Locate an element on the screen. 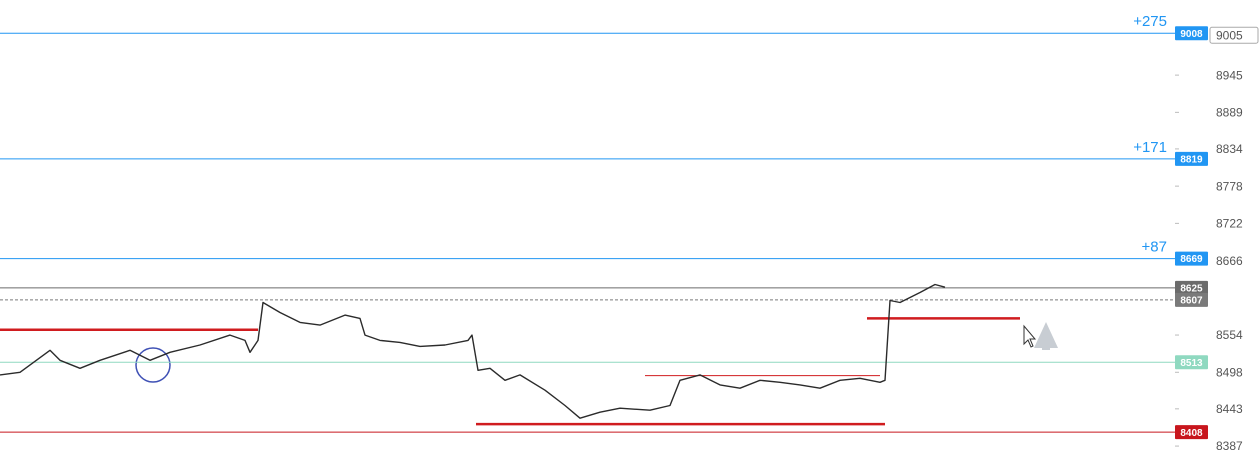 Image resolution: width=1260 pixels, height=472 pixels. tick-box is located at coordinates (1234, 35).